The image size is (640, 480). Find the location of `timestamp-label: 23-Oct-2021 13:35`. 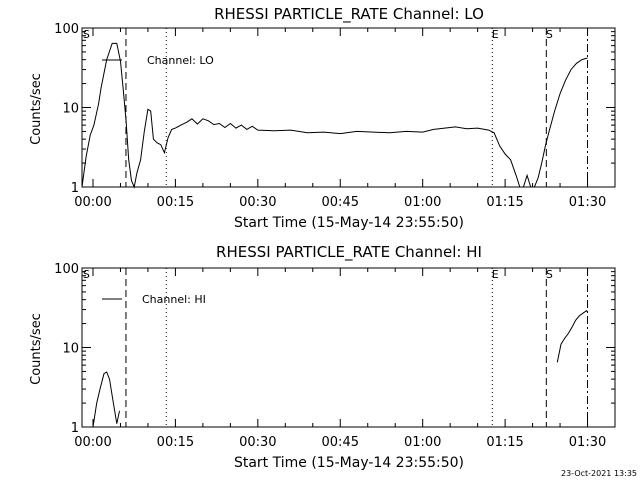

timestamp-label: 23-Oct-2021 13:35 is located at coordinates (599, 473).